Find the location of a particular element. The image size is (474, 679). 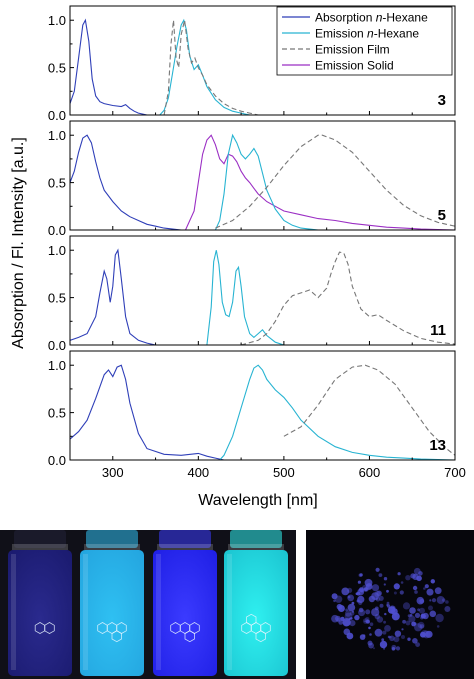

solid-powder is located at coordinates (391, 609).